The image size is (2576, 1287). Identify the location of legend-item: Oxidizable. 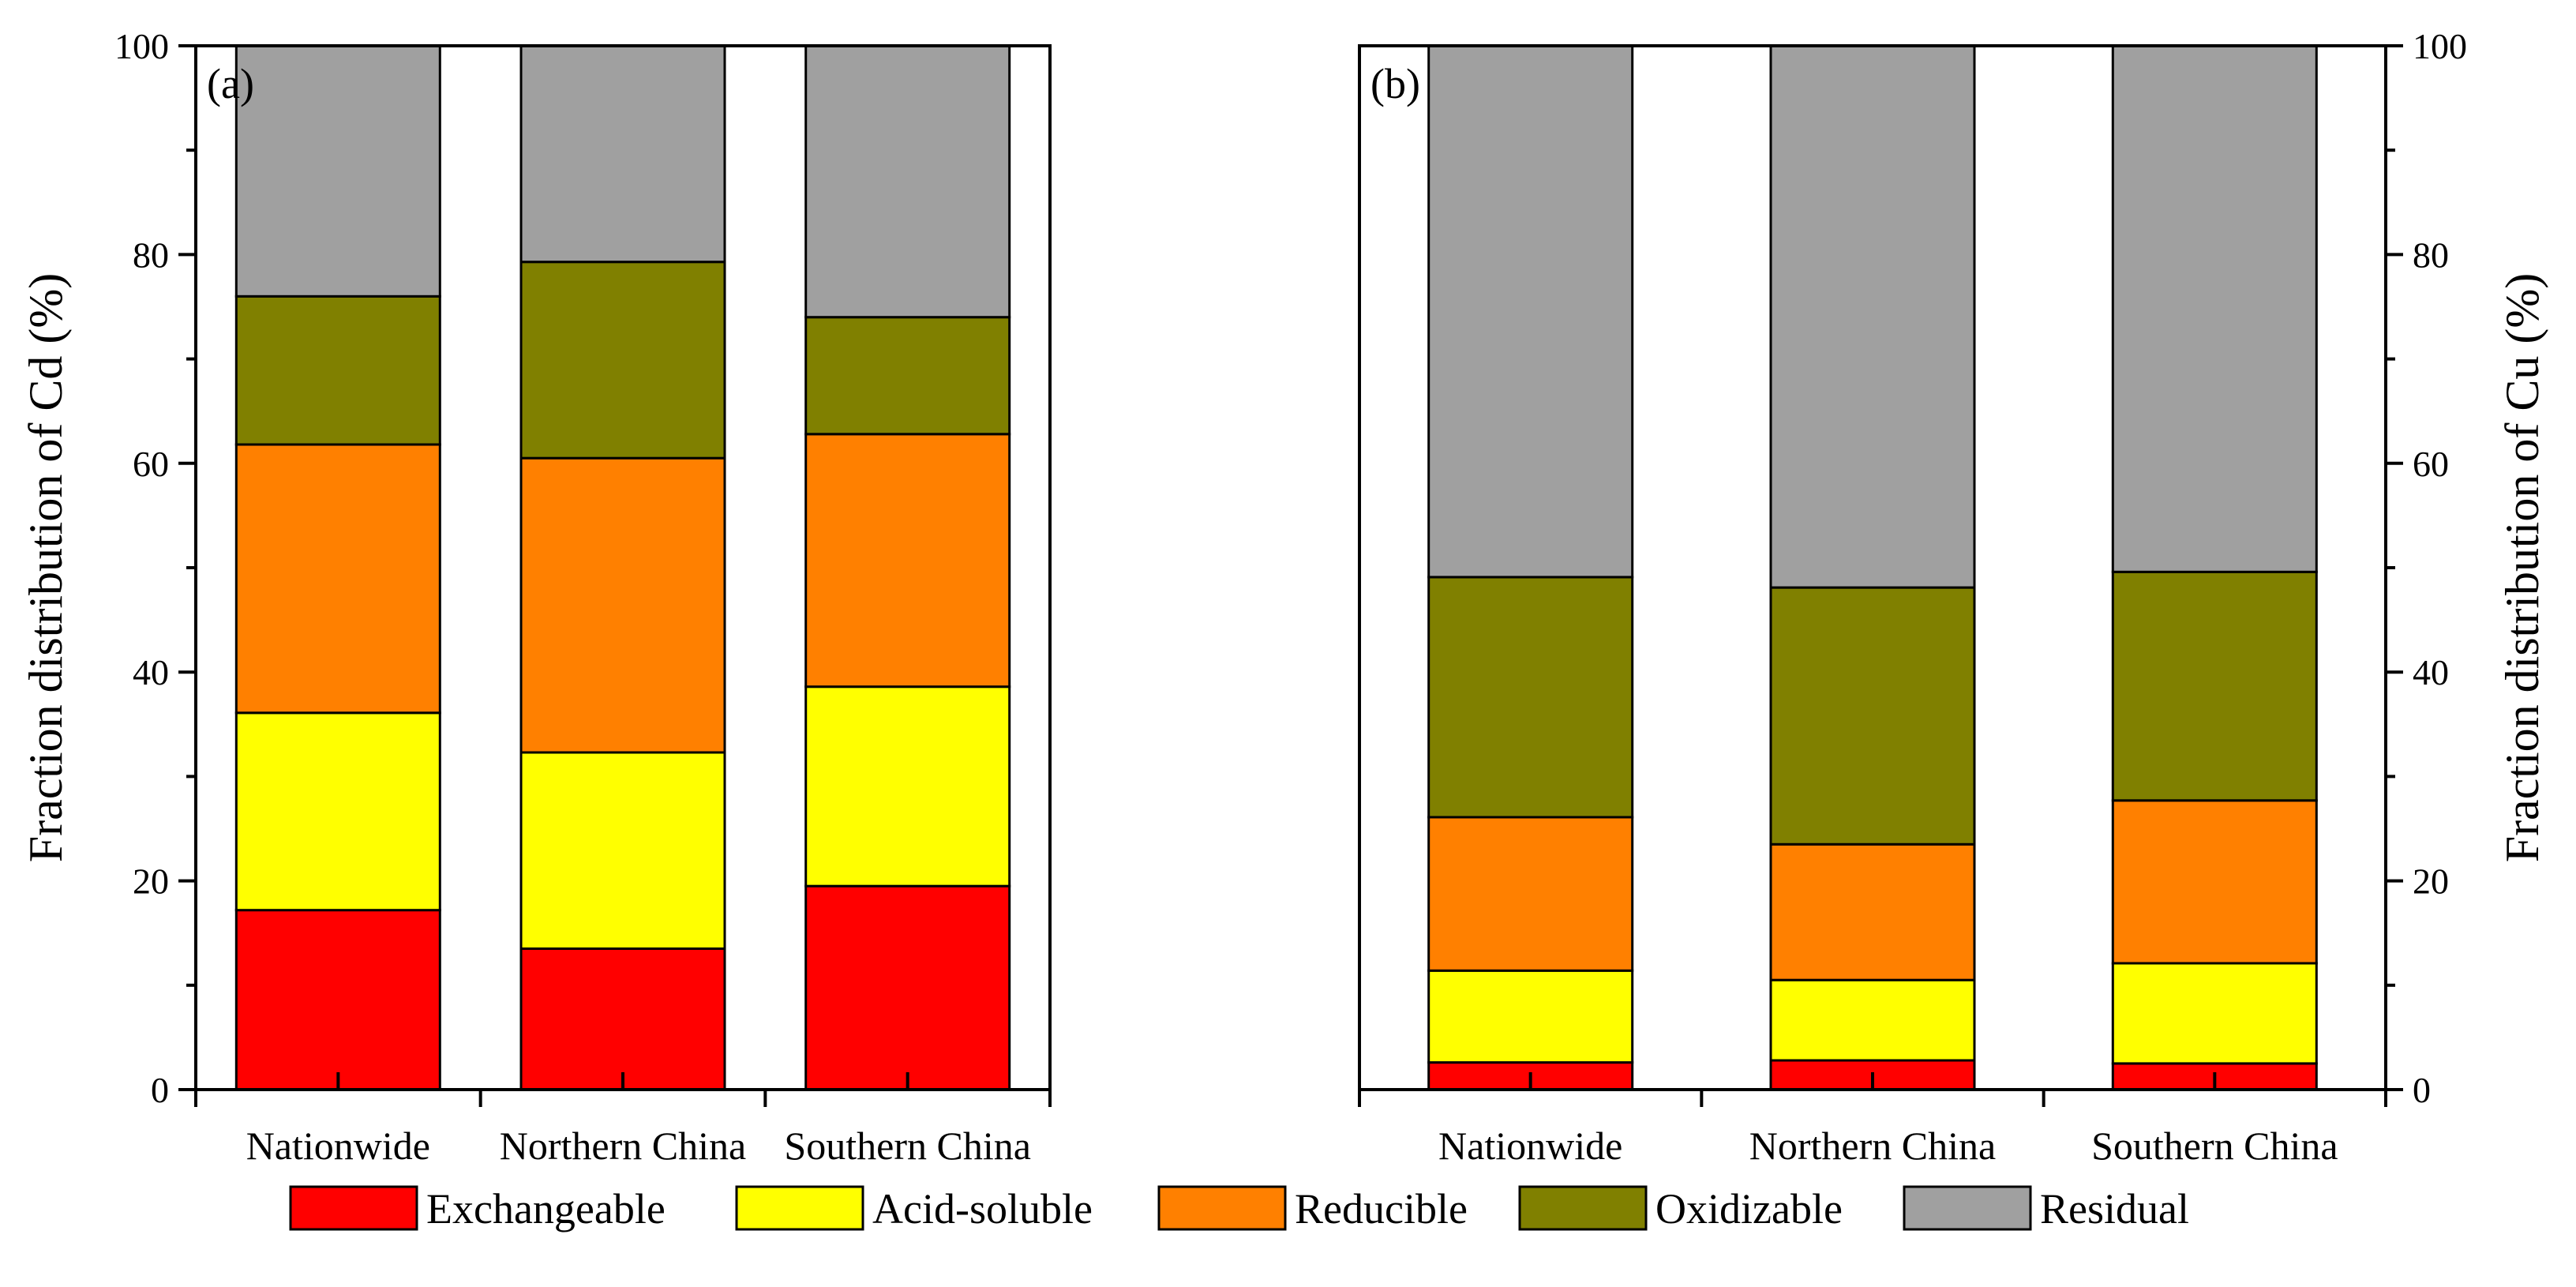
(1681, 1209).